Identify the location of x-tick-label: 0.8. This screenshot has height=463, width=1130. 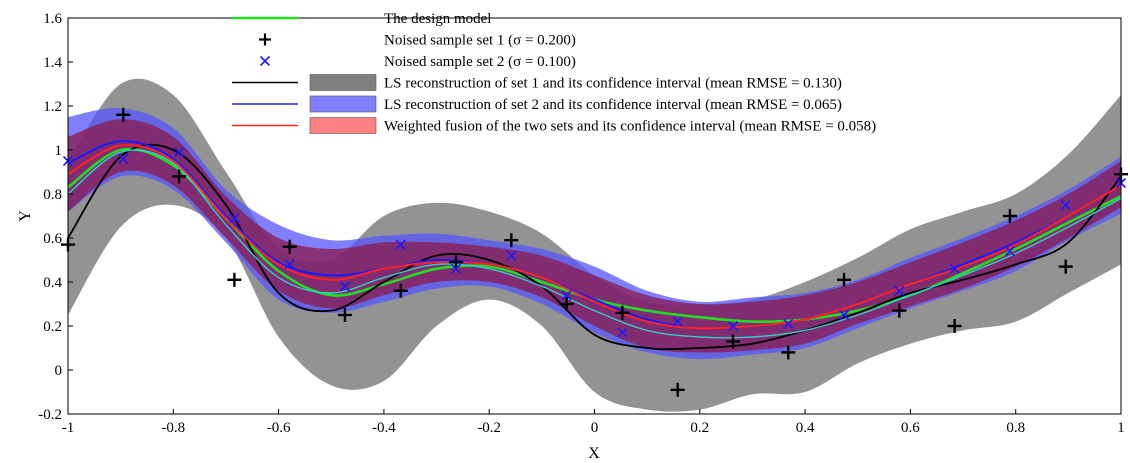
(1015, 428).